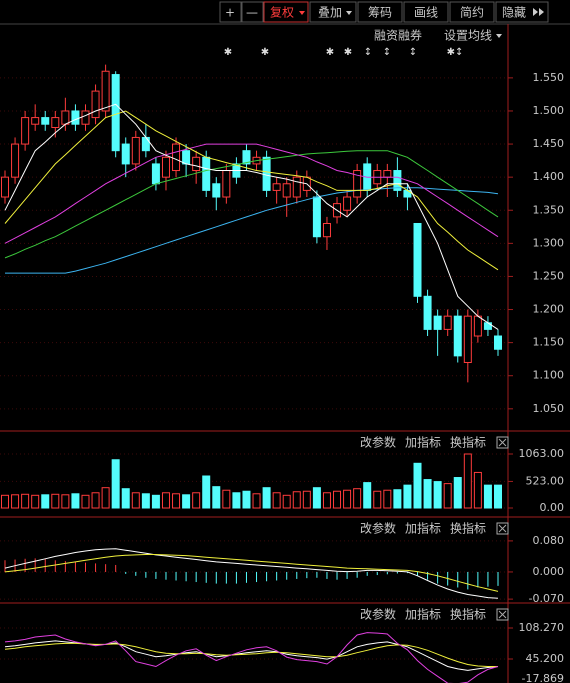  I want to click on toolbar: + — 复权 叠加 筹码 画线 简约 隐藏, so click(384, 12).